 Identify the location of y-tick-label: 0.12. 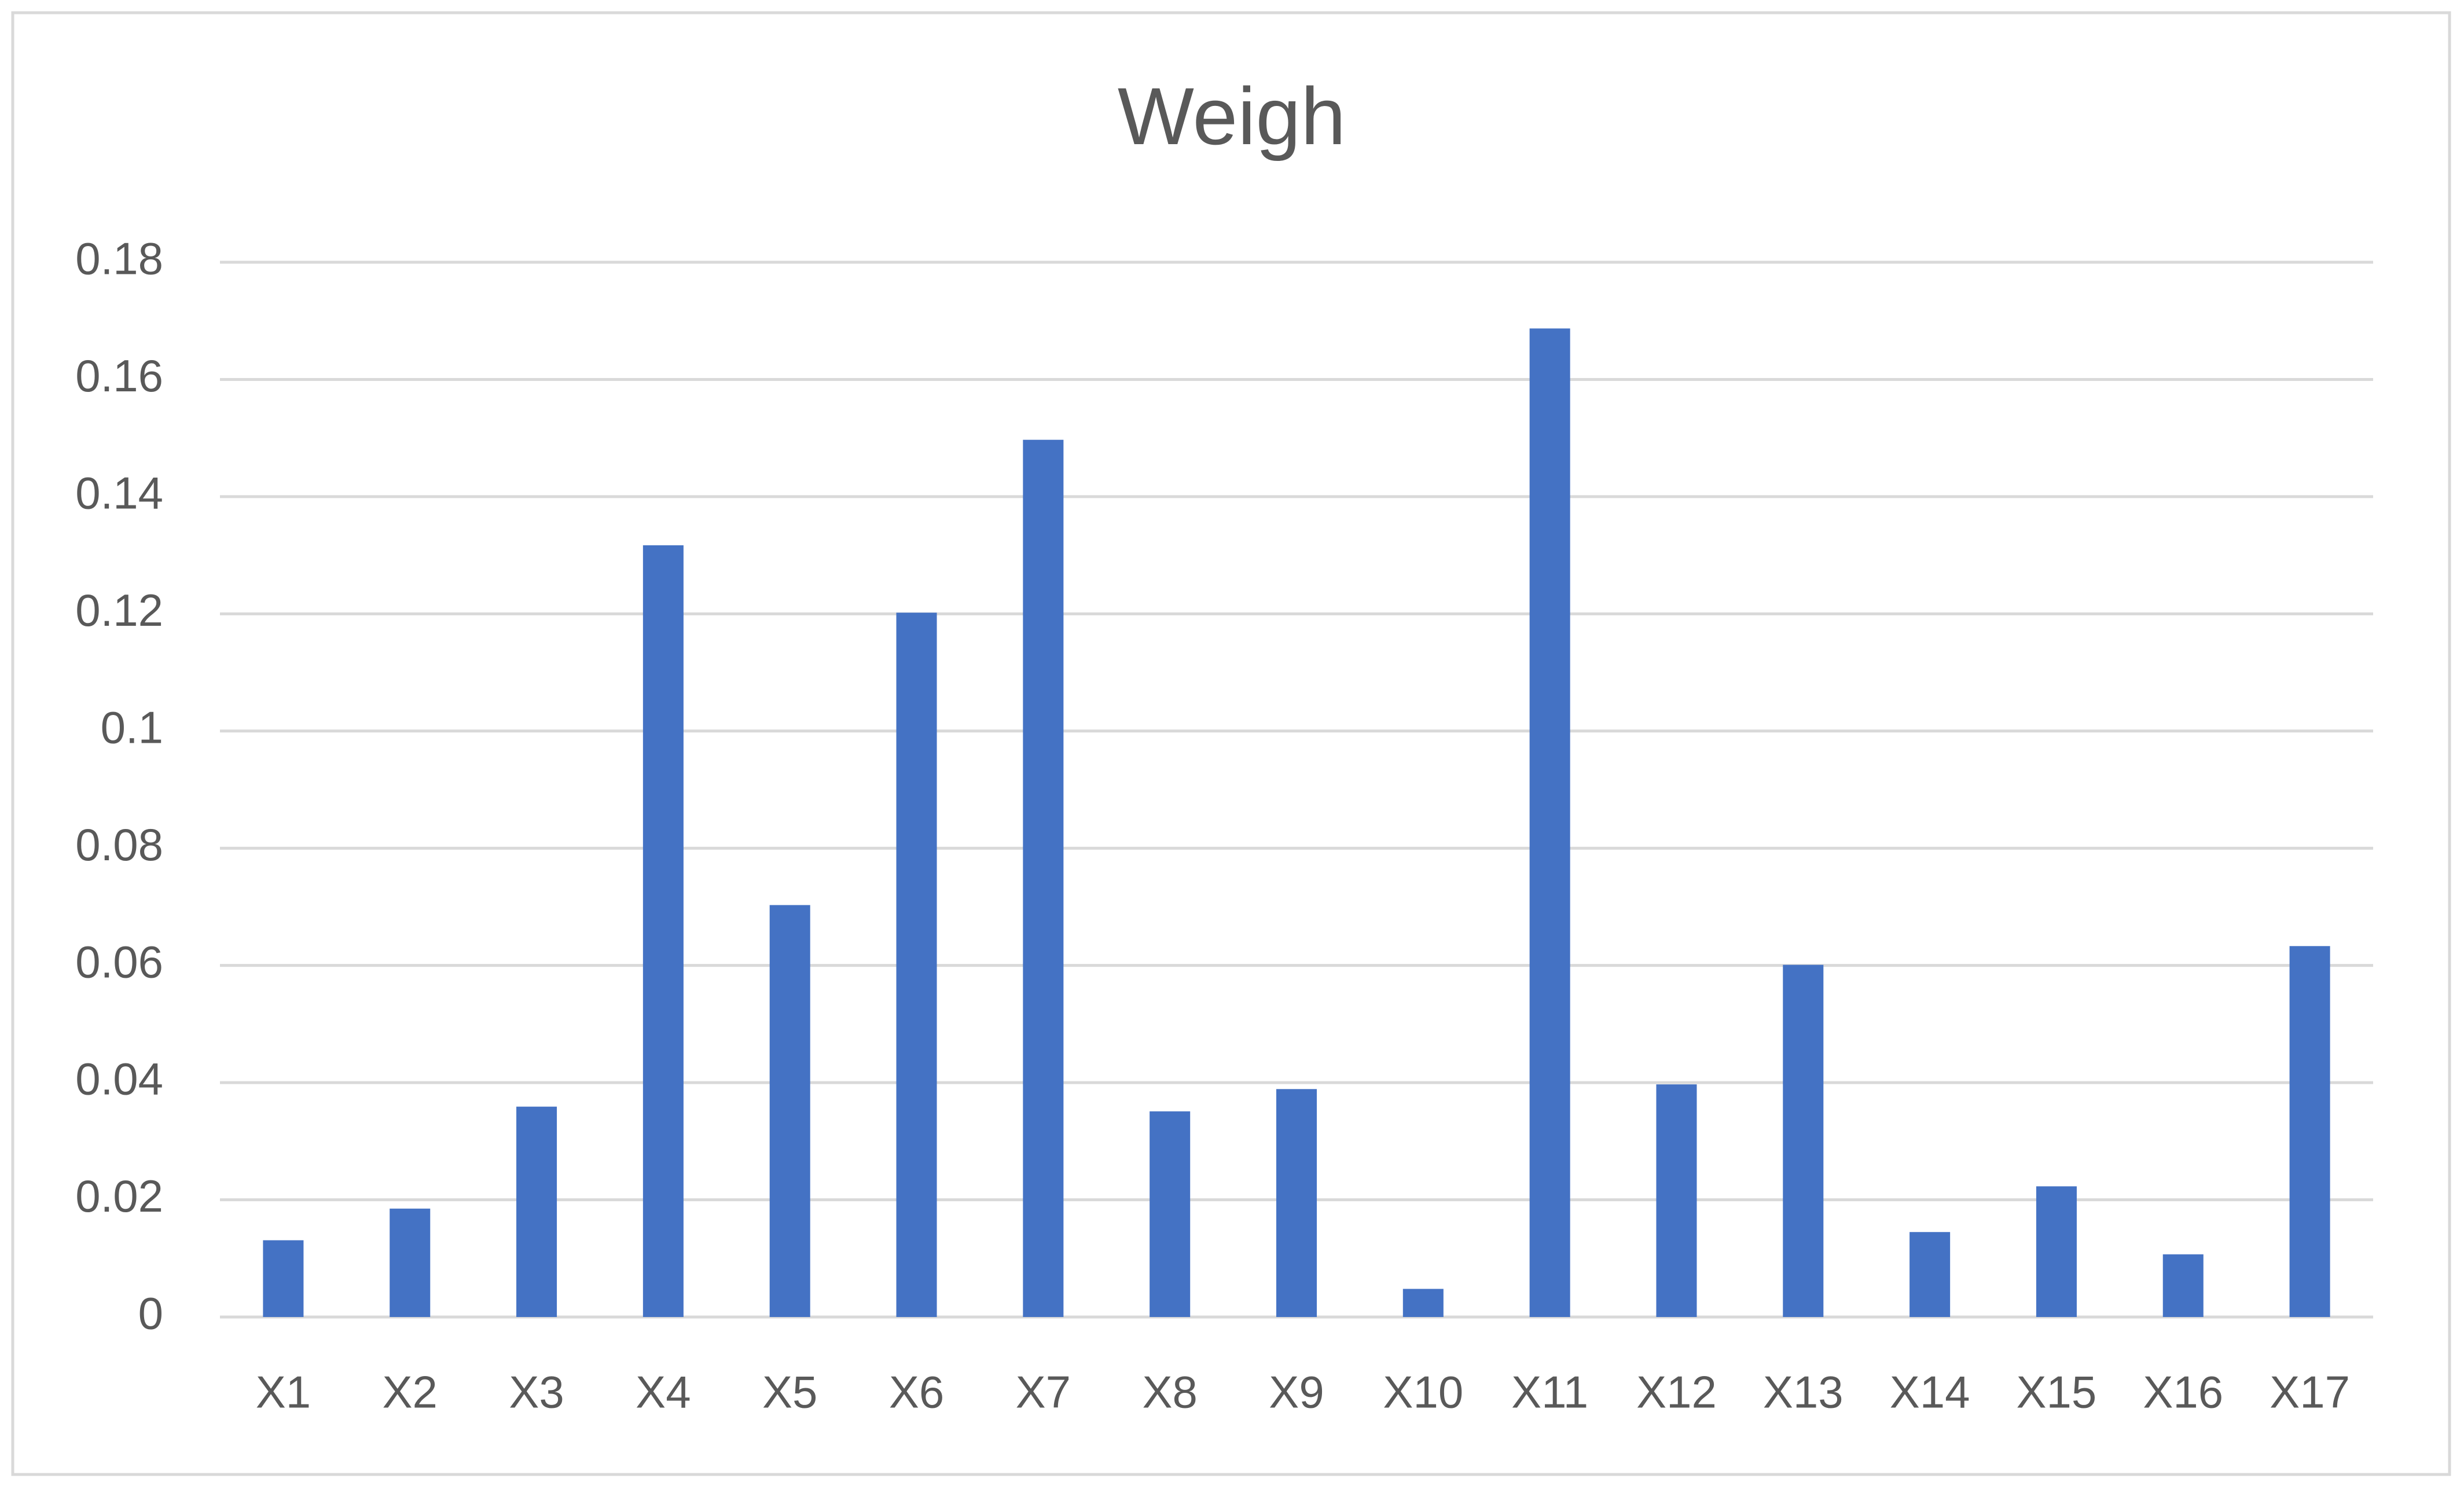
(119, 610).